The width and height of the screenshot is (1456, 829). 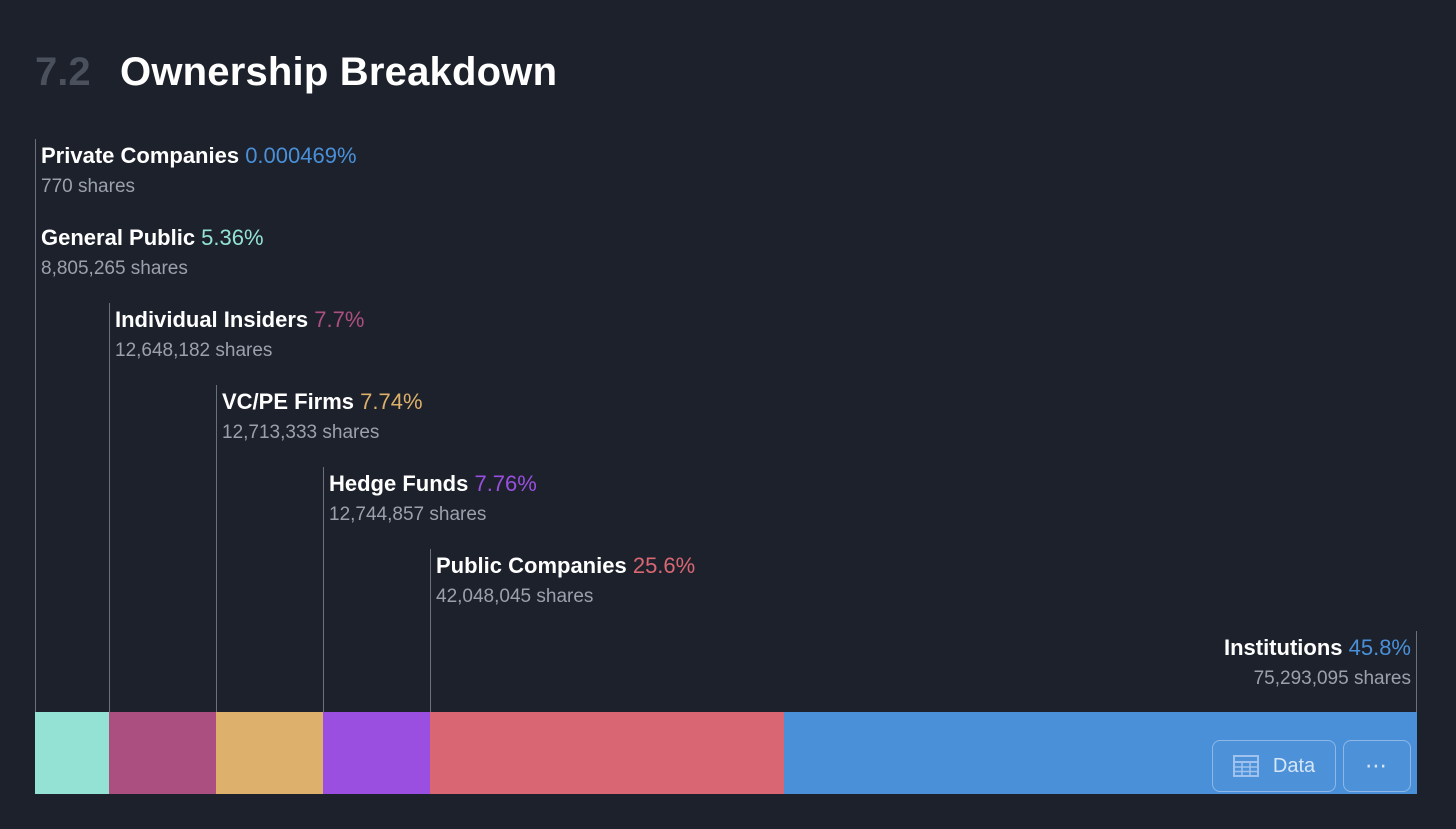 I want to click on percentage-label: 5.36%, so click(x=232, y=237).